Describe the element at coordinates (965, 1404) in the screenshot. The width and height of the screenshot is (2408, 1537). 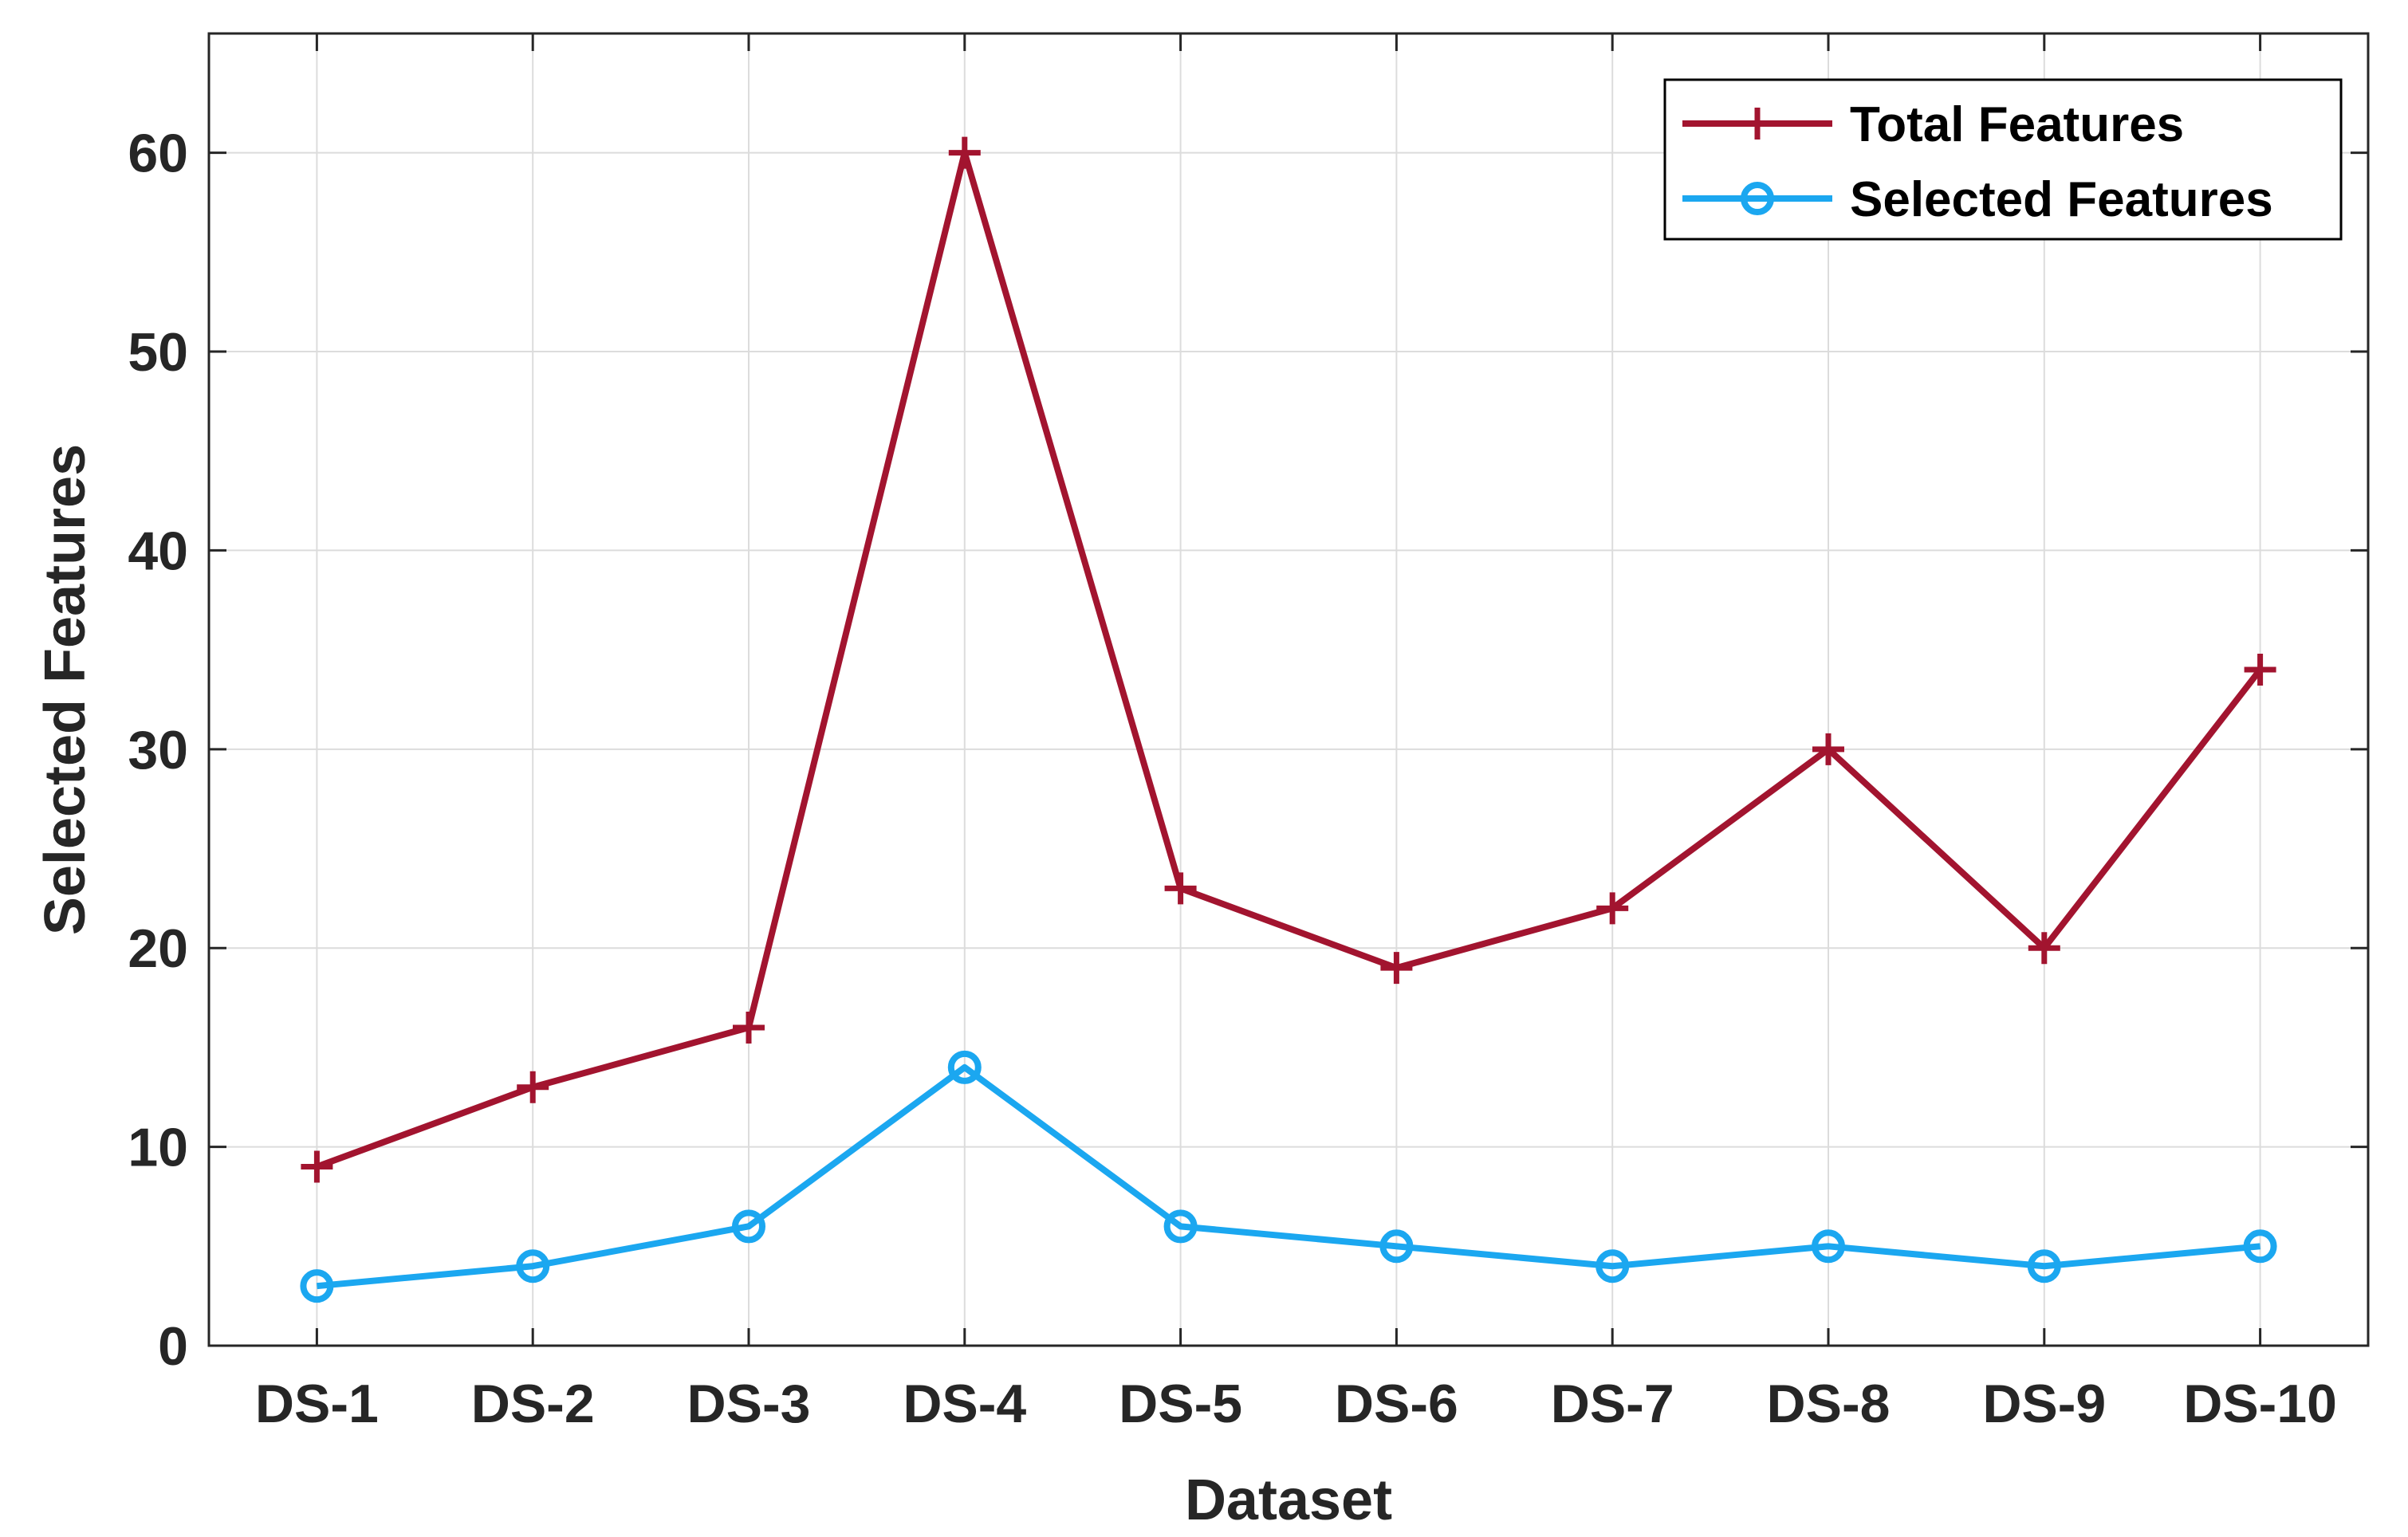
I see `x-tick-label: DS-4` at that location.